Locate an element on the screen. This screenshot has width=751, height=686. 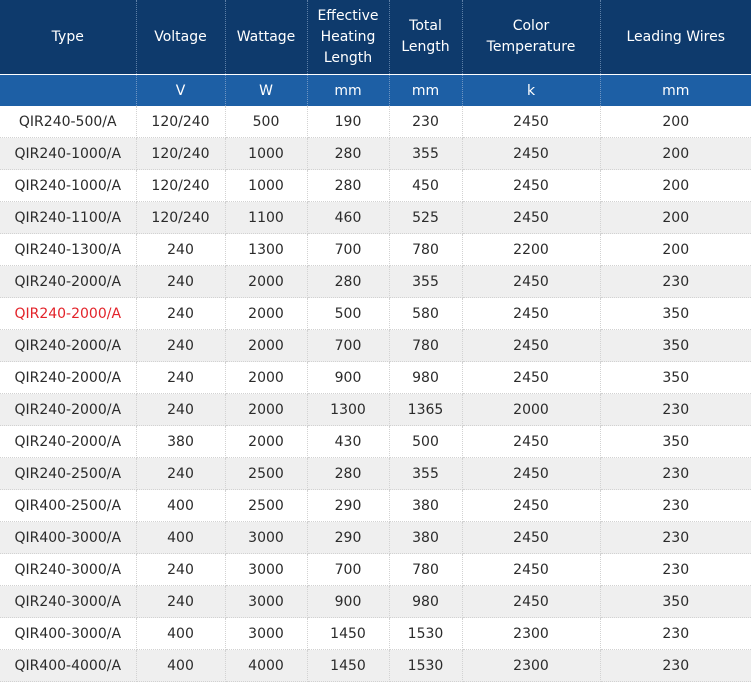
cell-wattage: 1100 is located at coordinates (266, 217).